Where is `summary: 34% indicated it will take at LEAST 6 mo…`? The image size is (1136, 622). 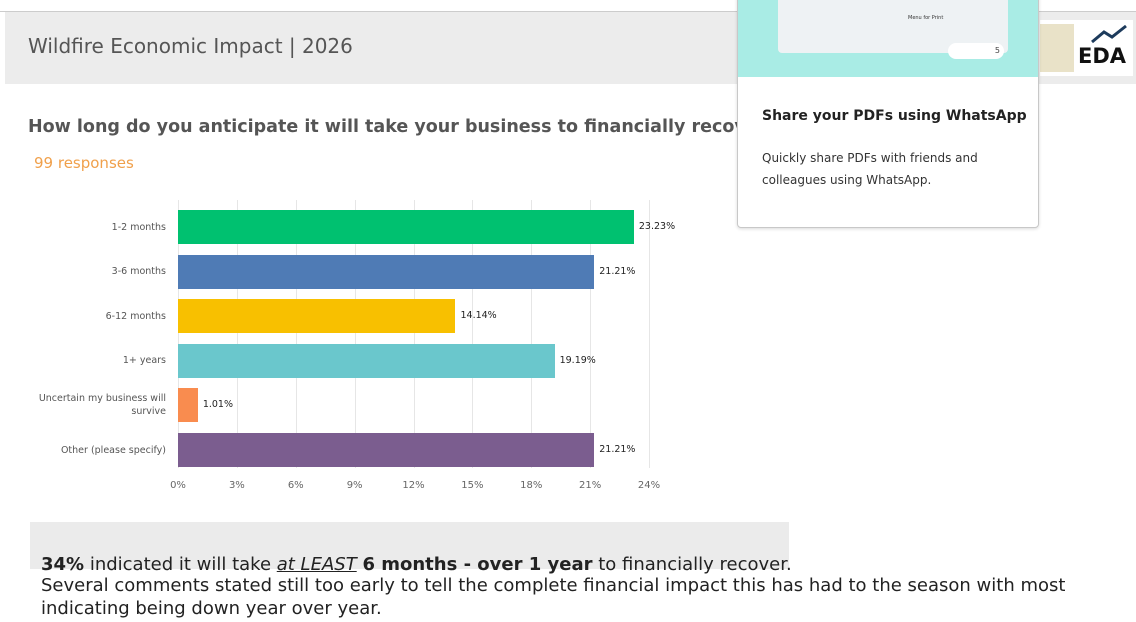
summary: 34% indicated it will take at LEAST 6 mo… is located at coordinates (416, 554).